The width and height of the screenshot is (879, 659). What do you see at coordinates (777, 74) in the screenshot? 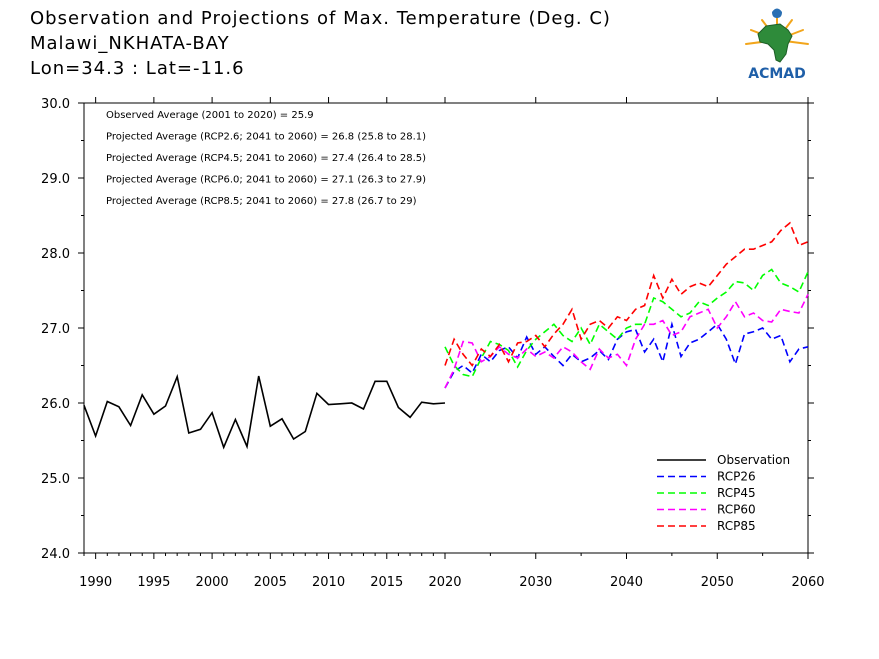
I see `logo-text: ACMAD` at bounding box center [777, 74].